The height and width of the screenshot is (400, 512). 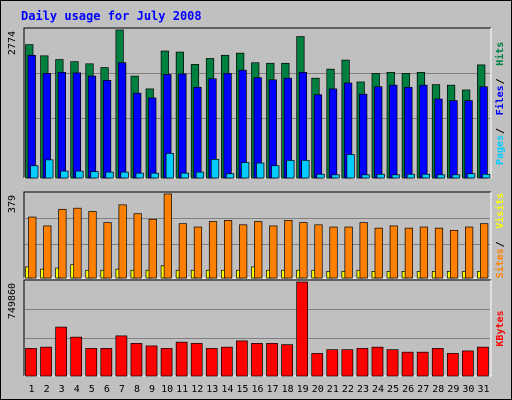 What do you see at coordinates (12, 301) in the screenshot?
I see `y-tick-label: 749860` at bounding box center [12, 301].